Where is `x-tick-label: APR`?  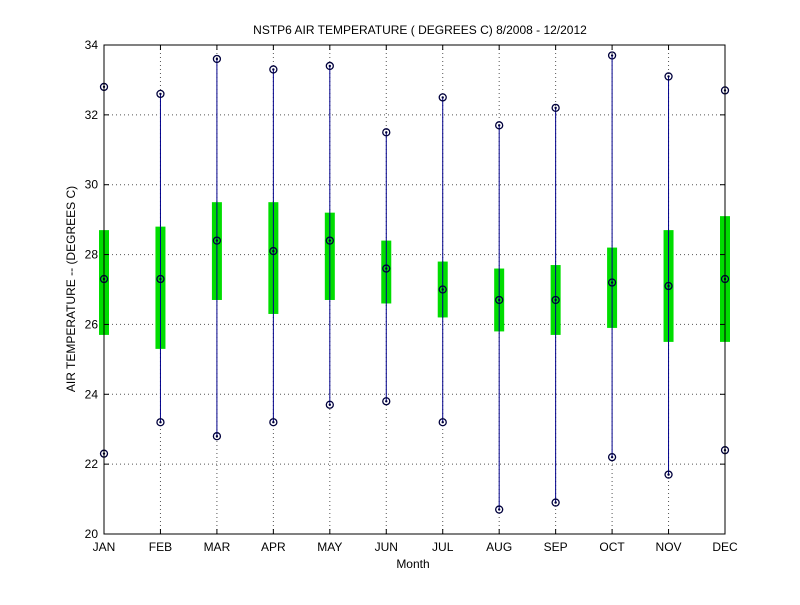
x-tick-label: APR is located at coordinates (273, 547).